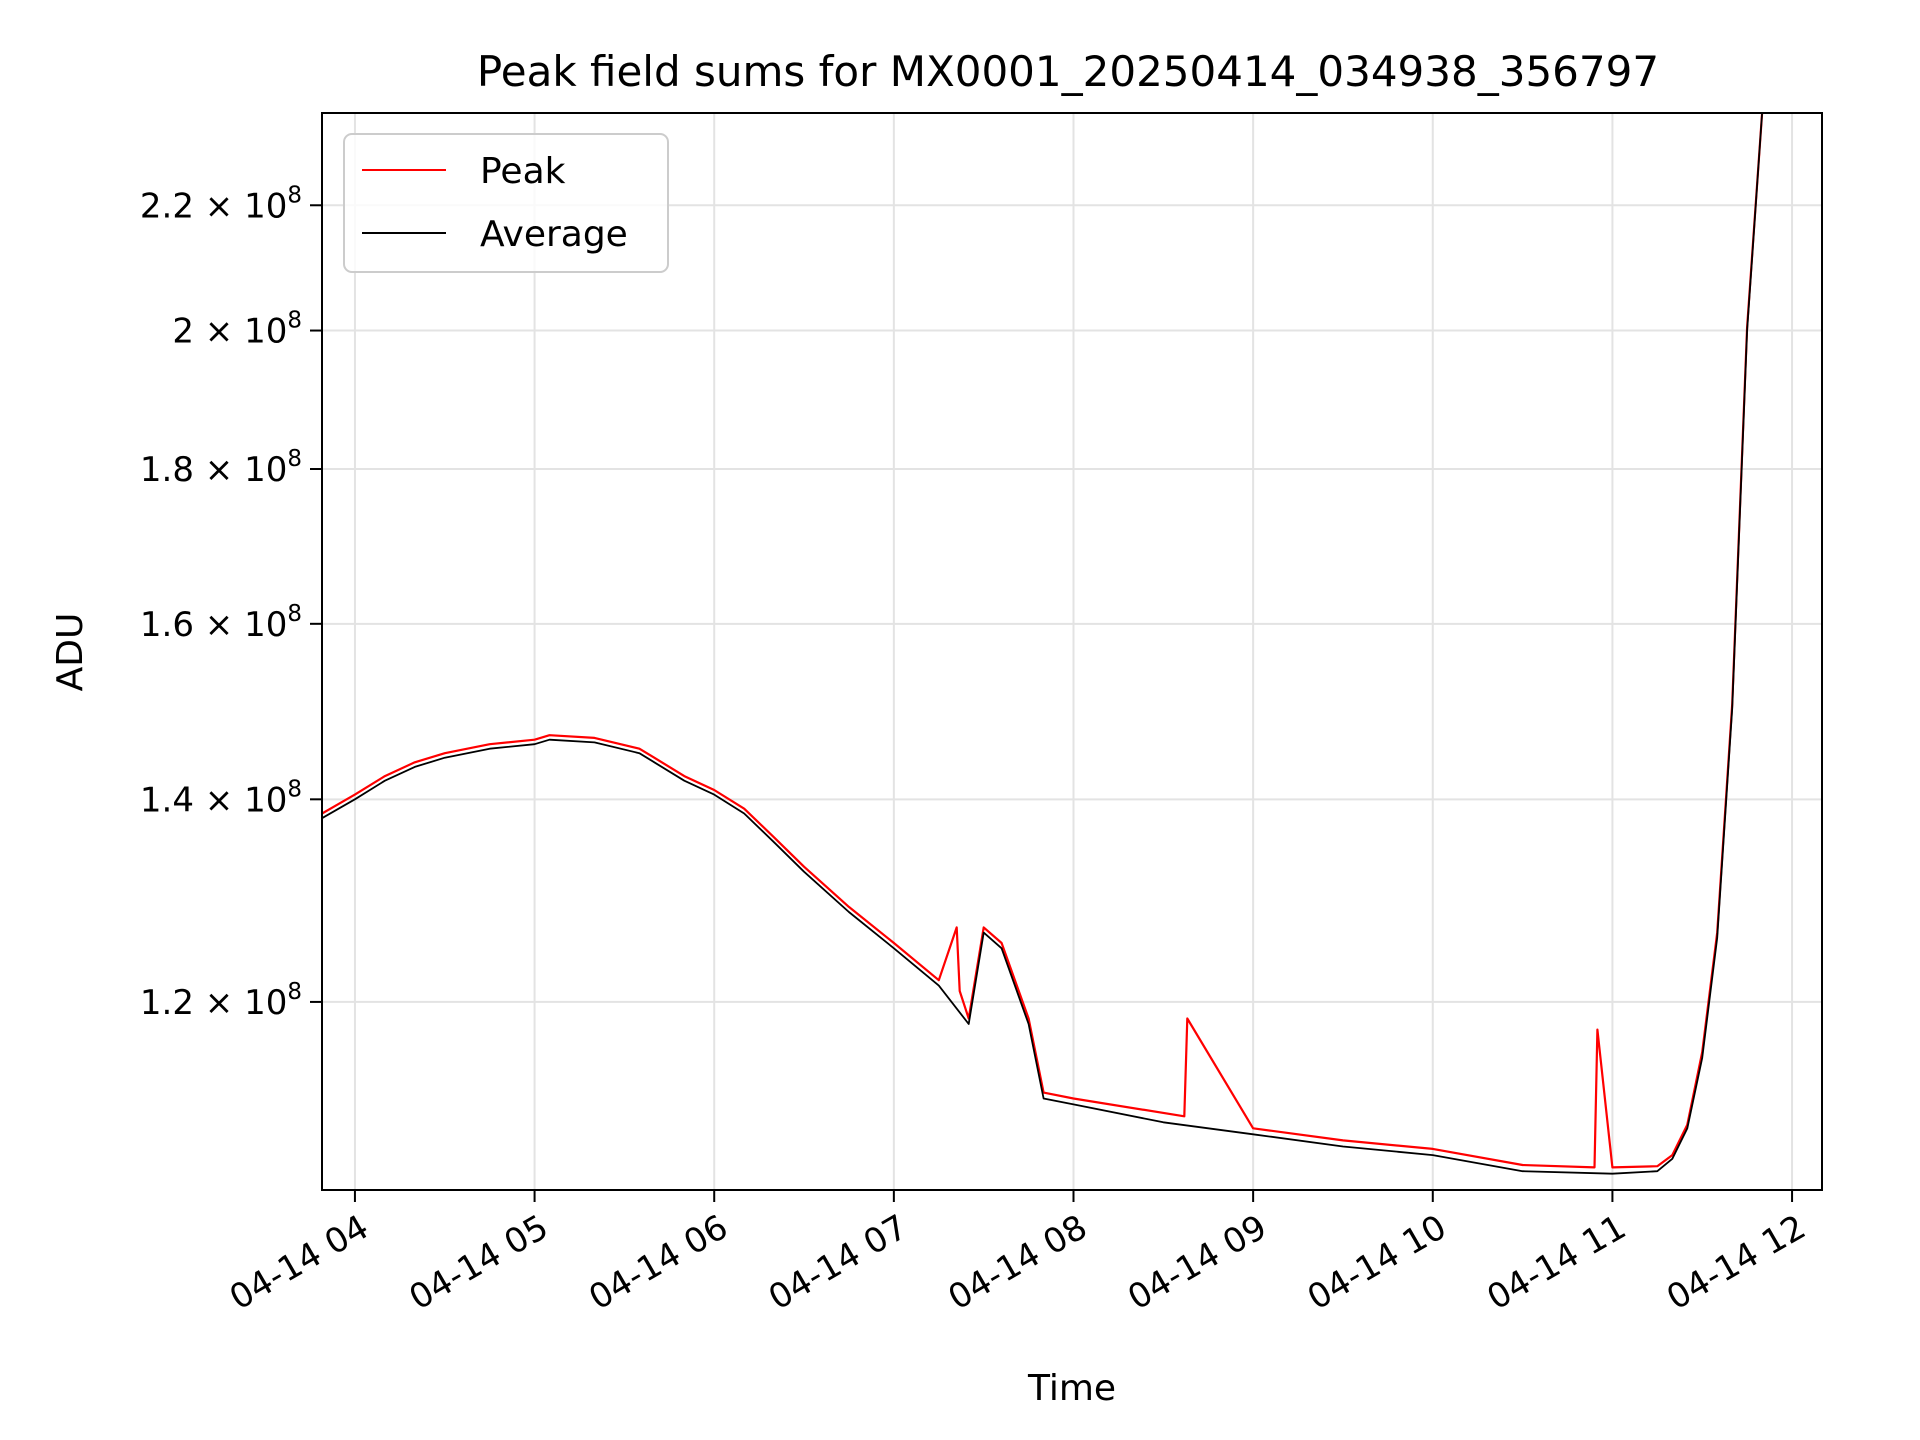 Image resolution: width=1920 pixels, height=1440 pixels. I want to click on y-tick-label: 1.2 × 108, so click(221, 1001).